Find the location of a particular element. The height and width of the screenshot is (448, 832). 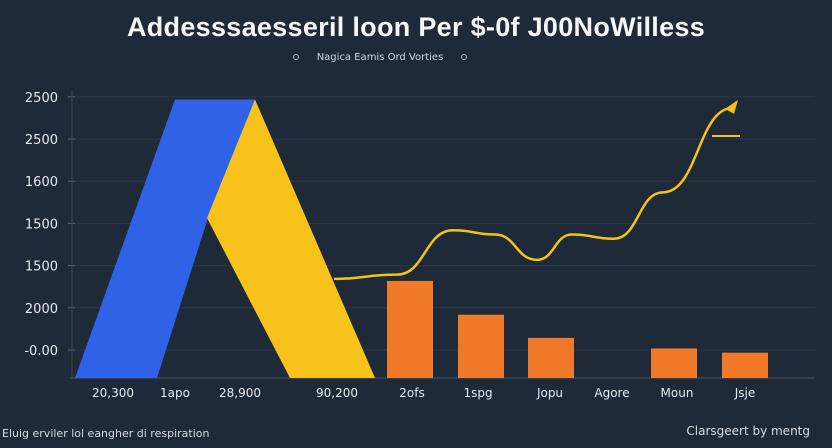

x-tick-label: 28,900 is located at coordinates (240, 393).